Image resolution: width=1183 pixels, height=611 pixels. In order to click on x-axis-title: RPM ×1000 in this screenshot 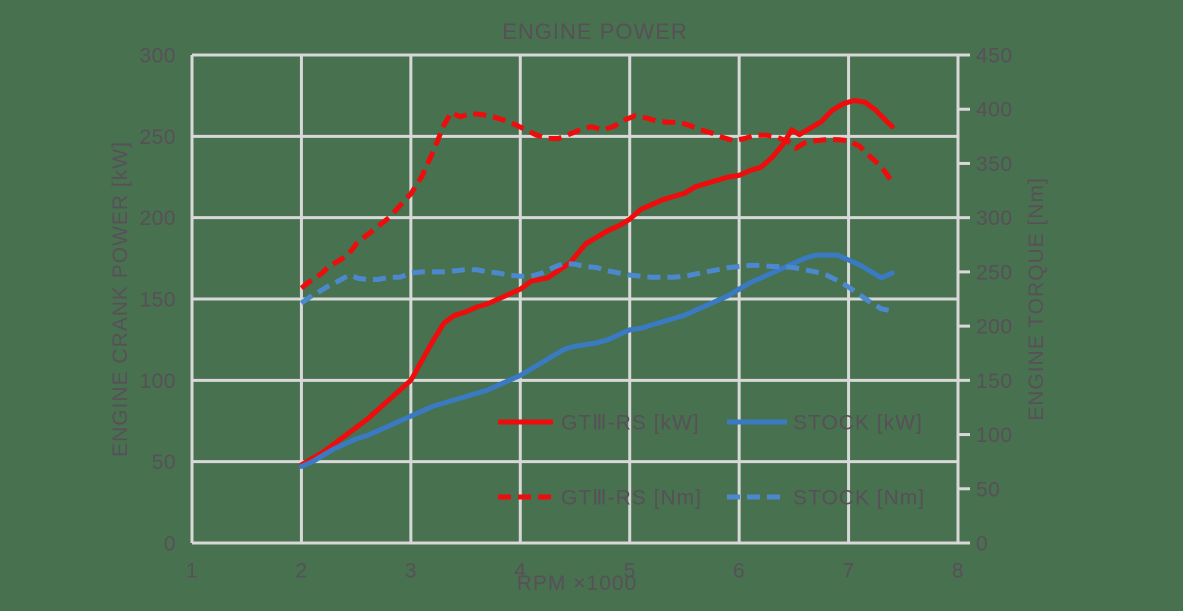, I will do `click(577, 583)`.